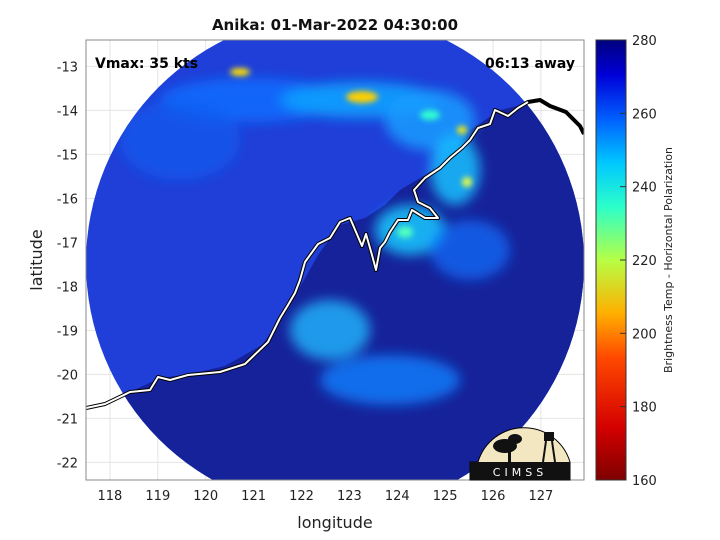 Image resolution: width=720 pixels, height=540 pixels. Describe the element at coordinates (349, 496) in the screenshot. I see `x-tick-label: 123` at that location.